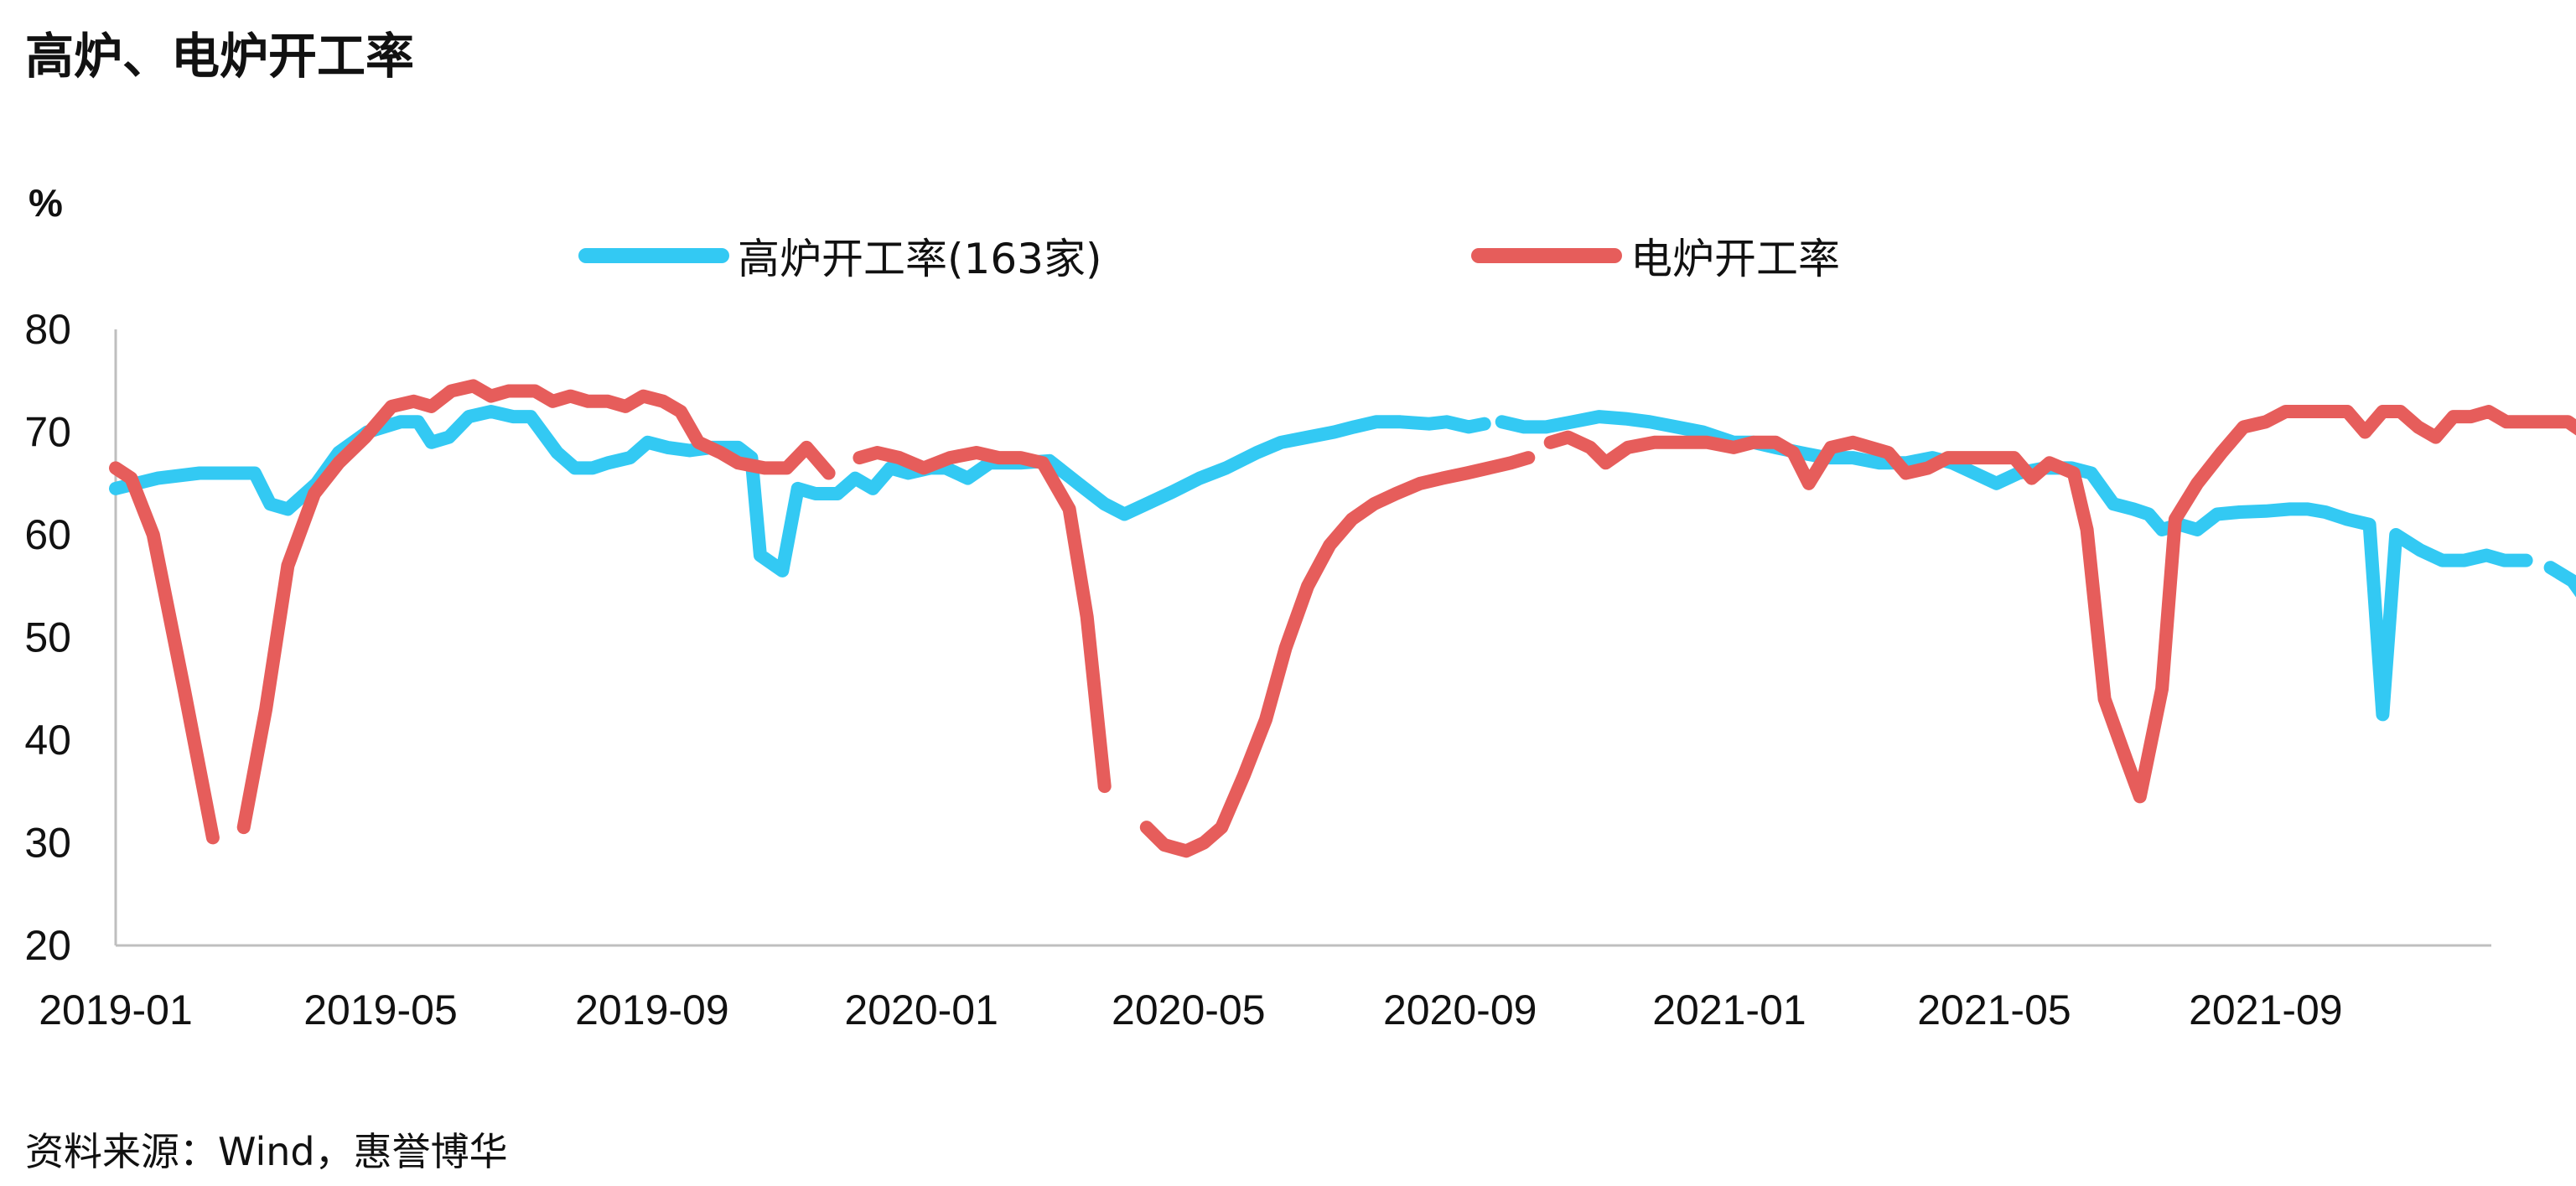 Image resolution: width=2576 pixels, height=1186 pixels. I want to click on legend-label-electric-furnace: 电炉开工率, so click(1735, 259).